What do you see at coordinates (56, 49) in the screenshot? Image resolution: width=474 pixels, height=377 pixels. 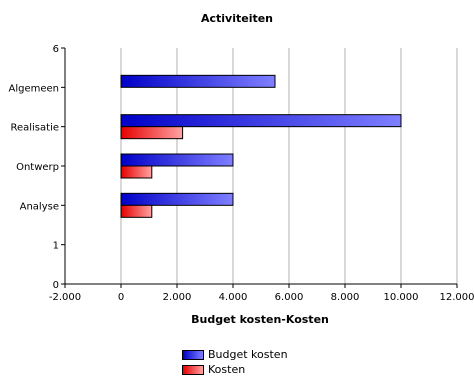 I see `y-tick-label: 6` at bounding box center [56, 49].